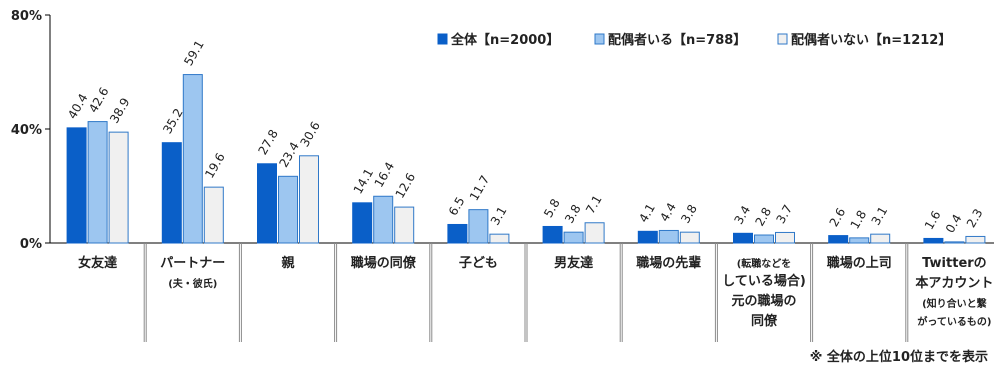 The width and height of the screenshot is (994, 367). What do you see at coordinates (26, 16) in the screenshot?
I see `y-tick-label: 80%` at bounding box center [26, 16].